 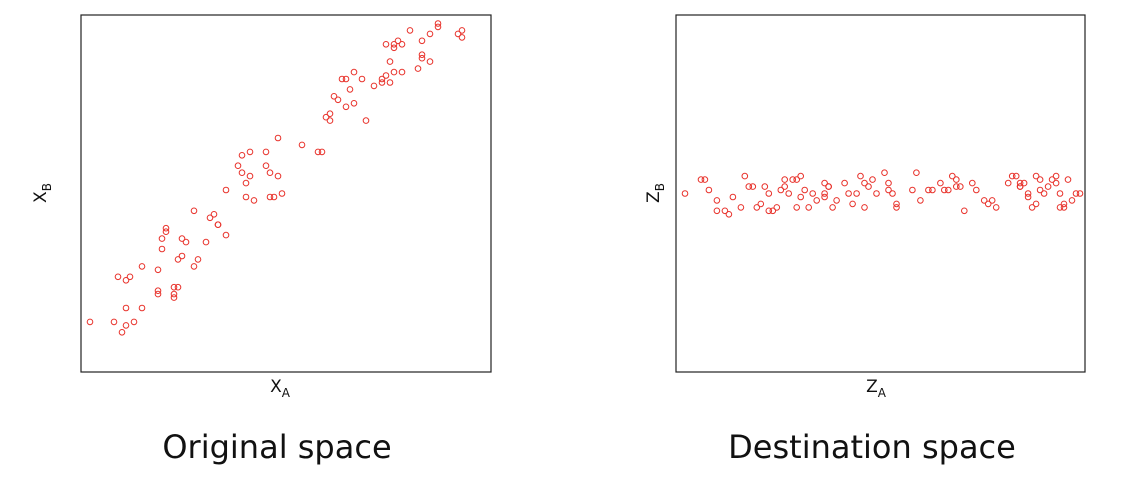 What do you see at coordinates (42, 193) in the screenshot?
I see `y-axis-label-left: XB` at bounding box center [42, 193].